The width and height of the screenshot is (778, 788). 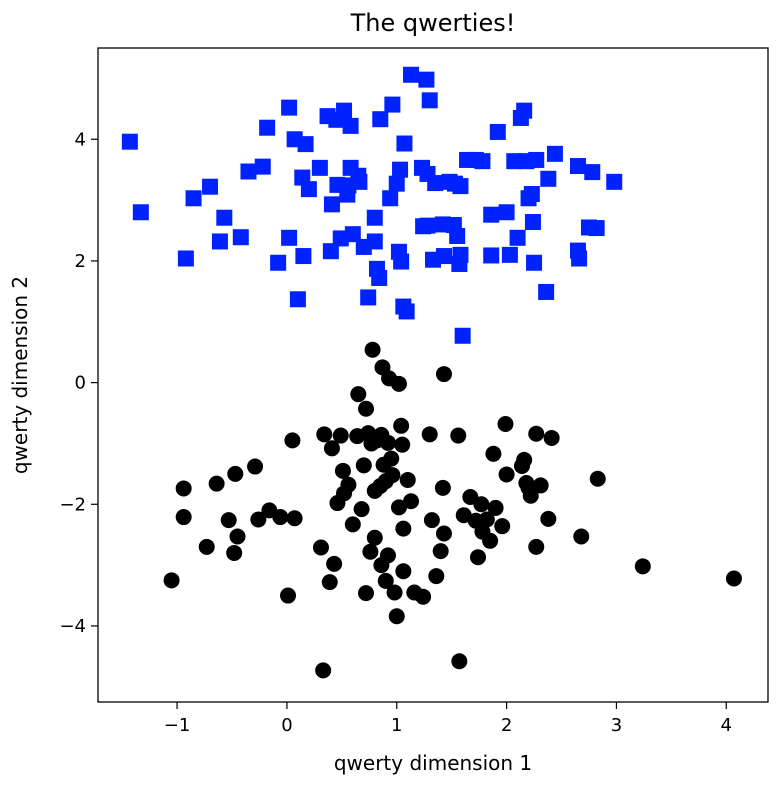 I want to click on y-tick-label: −4, so click(x=72, y=626).